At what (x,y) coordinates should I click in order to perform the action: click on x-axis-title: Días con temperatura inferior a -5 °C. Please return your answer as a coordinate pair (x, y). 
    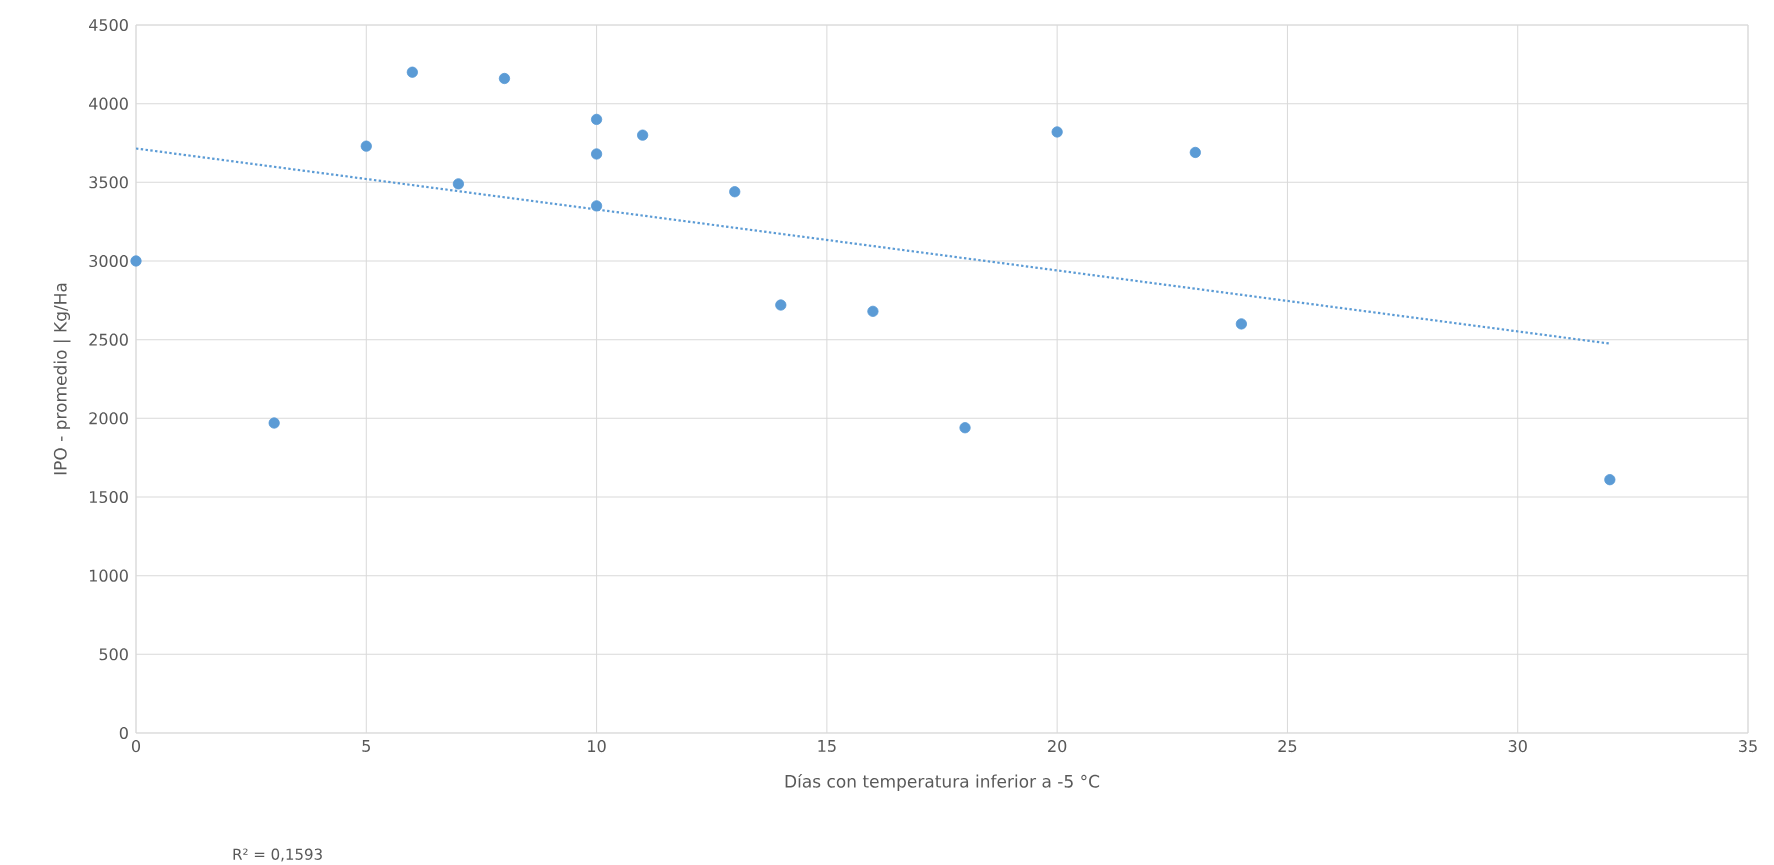
    Looking at the image, I should click on (942, 782).